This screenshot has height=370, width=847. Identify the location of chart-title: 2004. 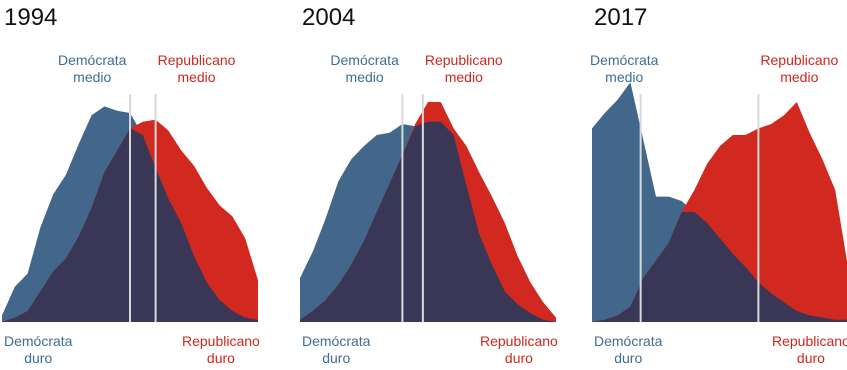
(329, 17).